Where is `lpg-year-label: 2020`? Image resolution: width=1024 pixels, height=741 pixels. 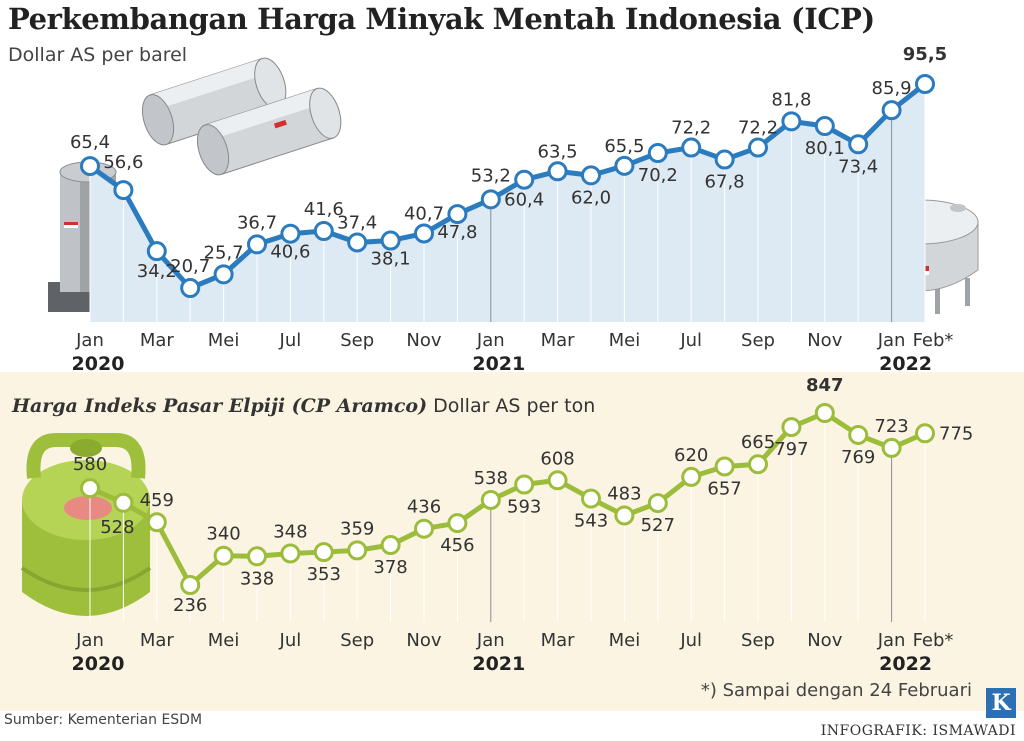 lpg-year-label: 2020 is located at coordinates (98, 664).